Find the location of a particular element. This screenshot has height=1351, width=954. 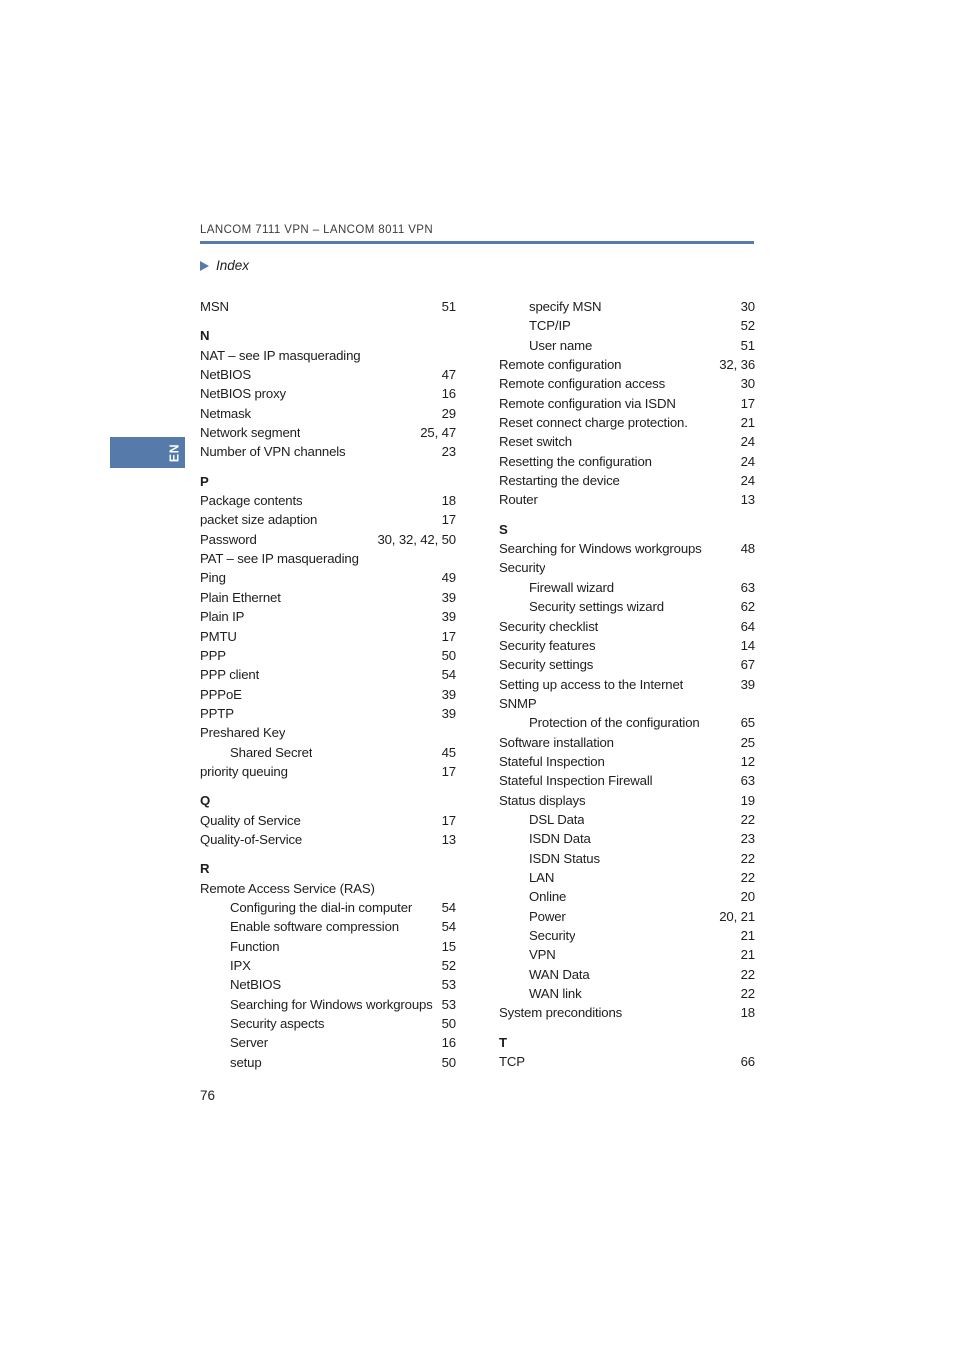

index-entry: Setting up access to the Internet 39 is located at coordinates (627, 684).